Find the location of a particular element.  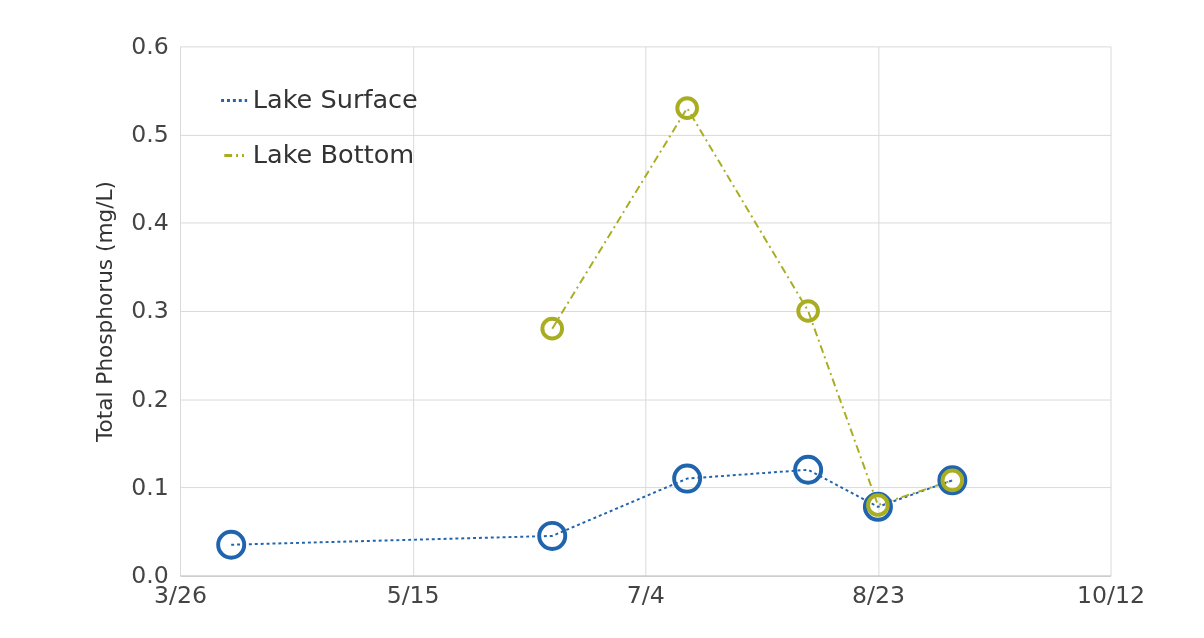

y-tick-label: 0.1 is located at coordinates (150, 486).